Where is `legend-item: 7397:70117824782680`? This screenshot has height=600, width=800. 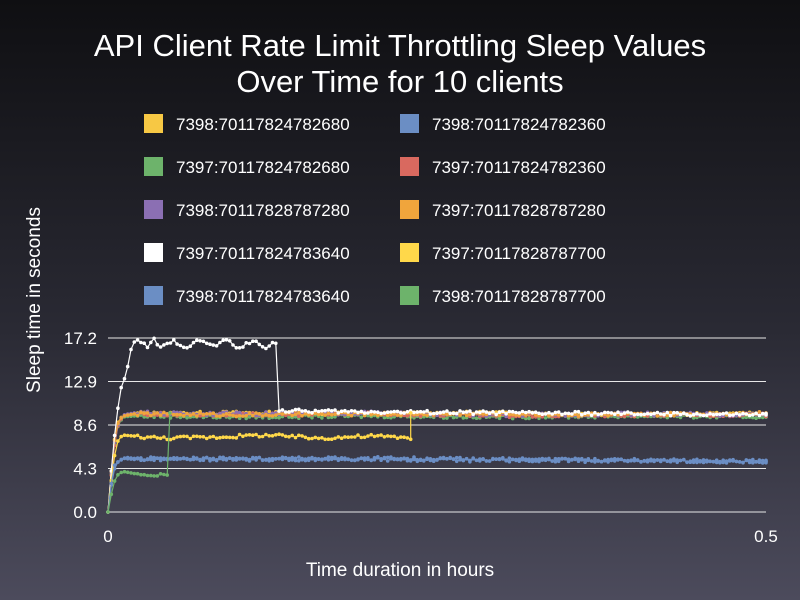 legend-item: 7397:70117824782680 is located at coordinates (247, 167).